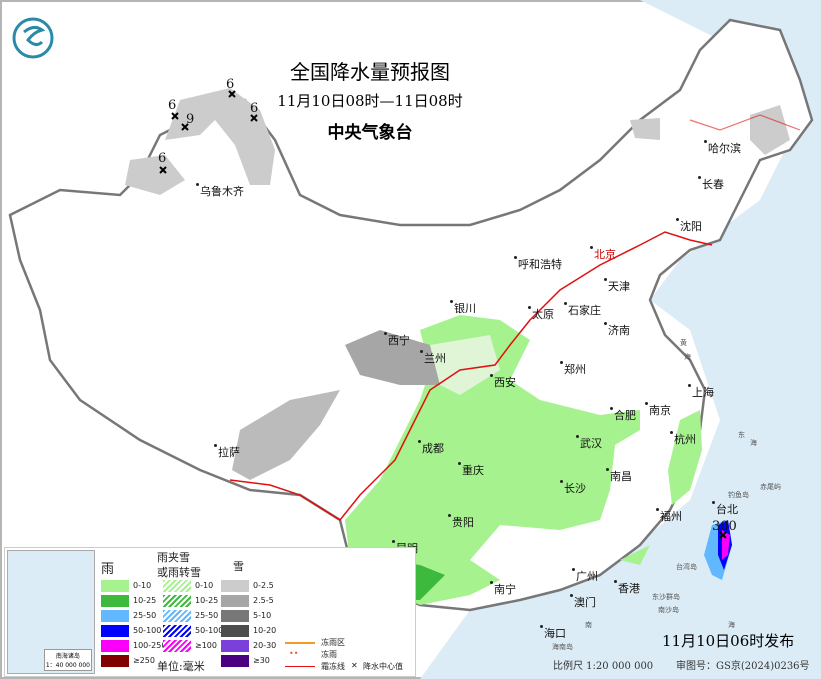 The height and width of the screenshot is (679, 821). I want to click on city-name: 天津, so click(619, 286).